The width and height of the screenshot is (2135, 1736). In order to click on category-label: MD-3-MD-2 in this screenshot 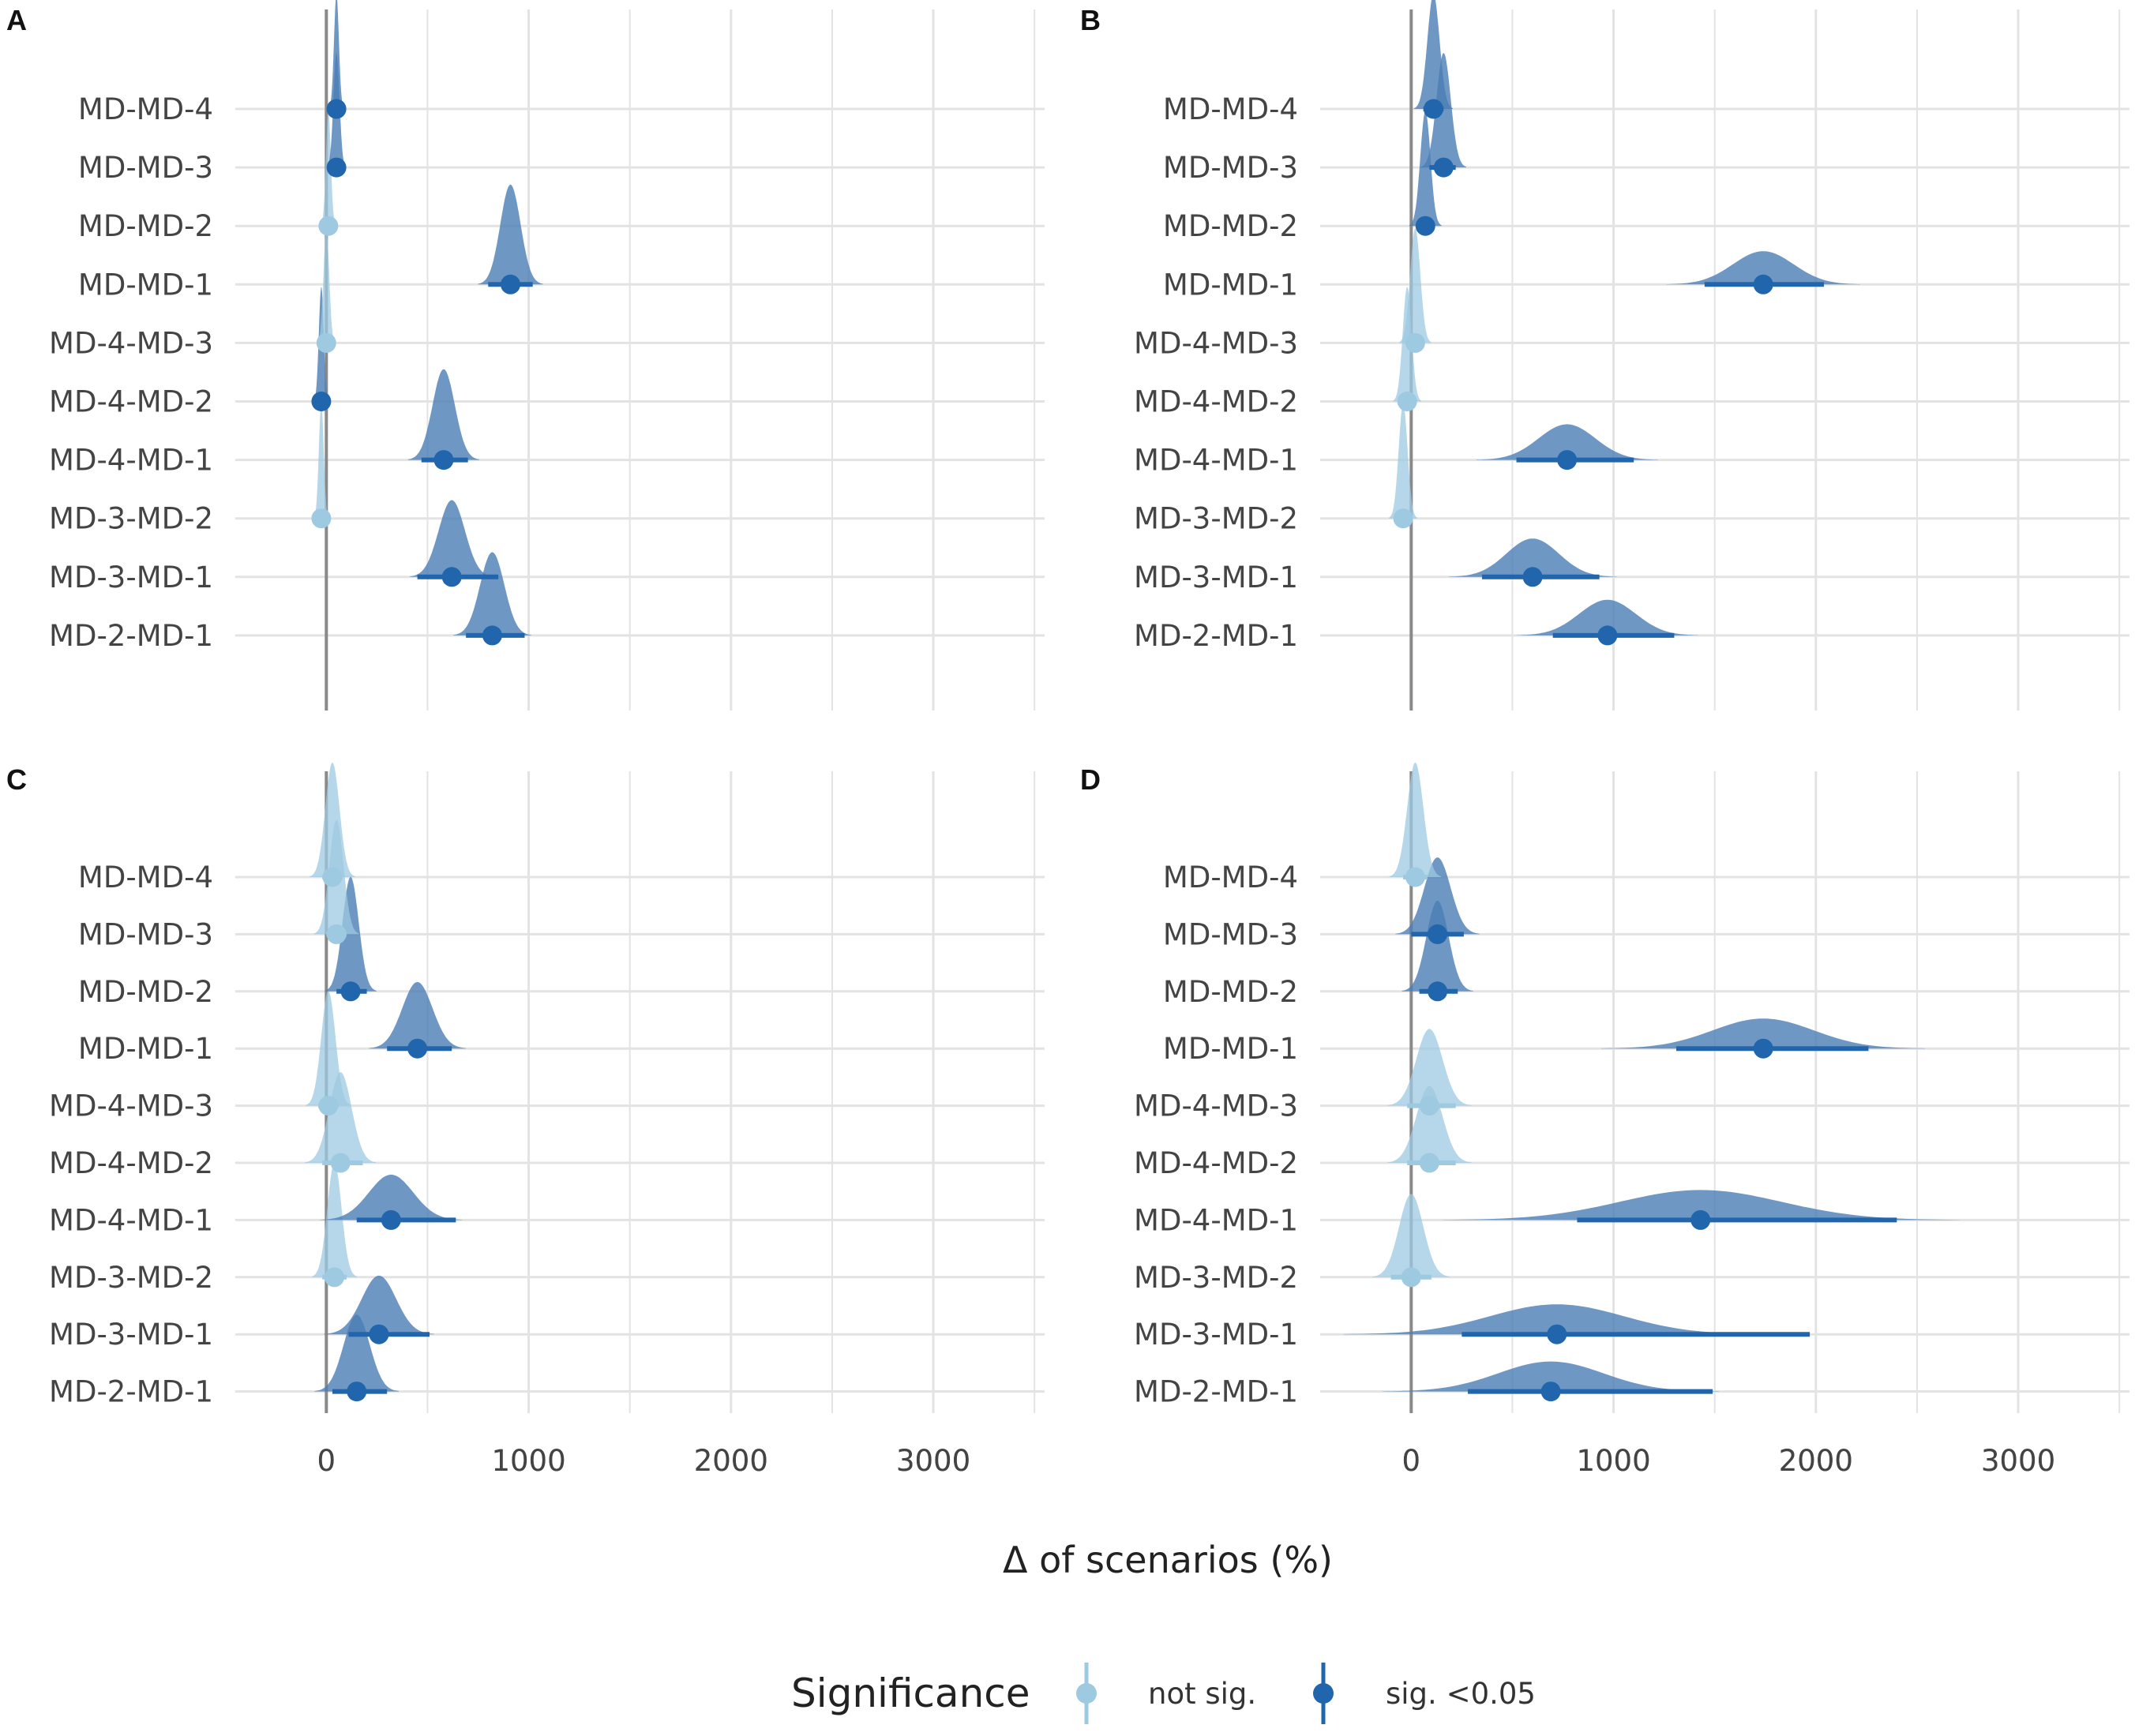, I will do `click(1216, 1278)`.